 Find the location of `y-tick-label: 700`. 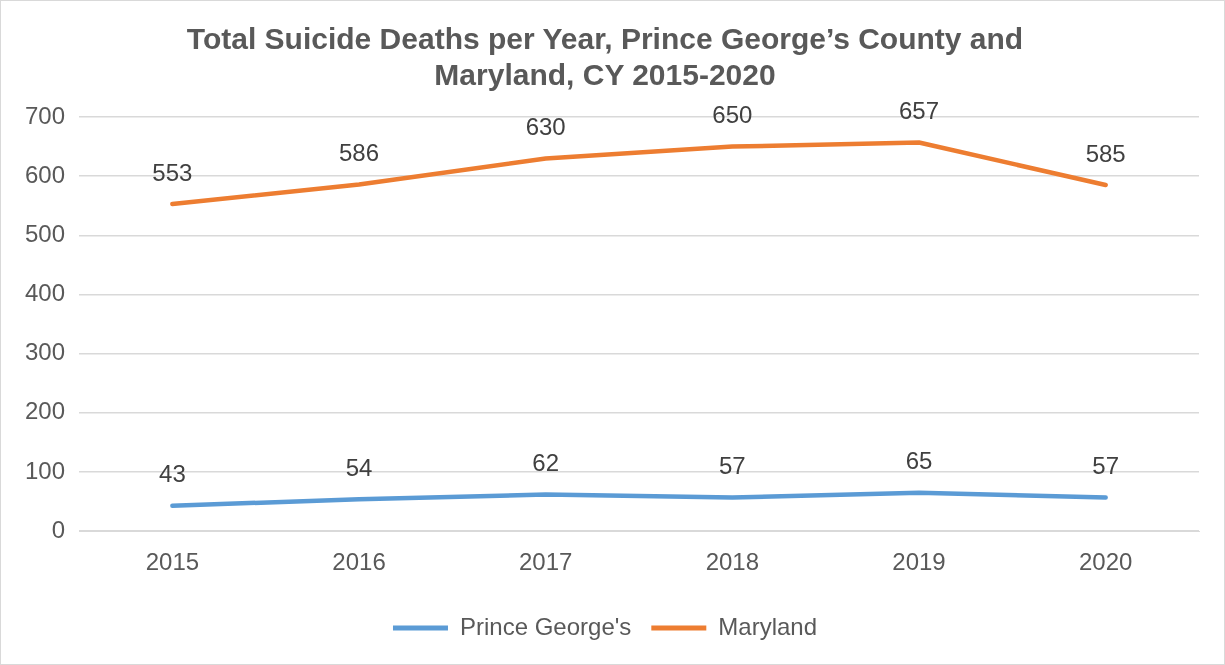

y-tick-label: 700 is located at coordinates (45, 115).